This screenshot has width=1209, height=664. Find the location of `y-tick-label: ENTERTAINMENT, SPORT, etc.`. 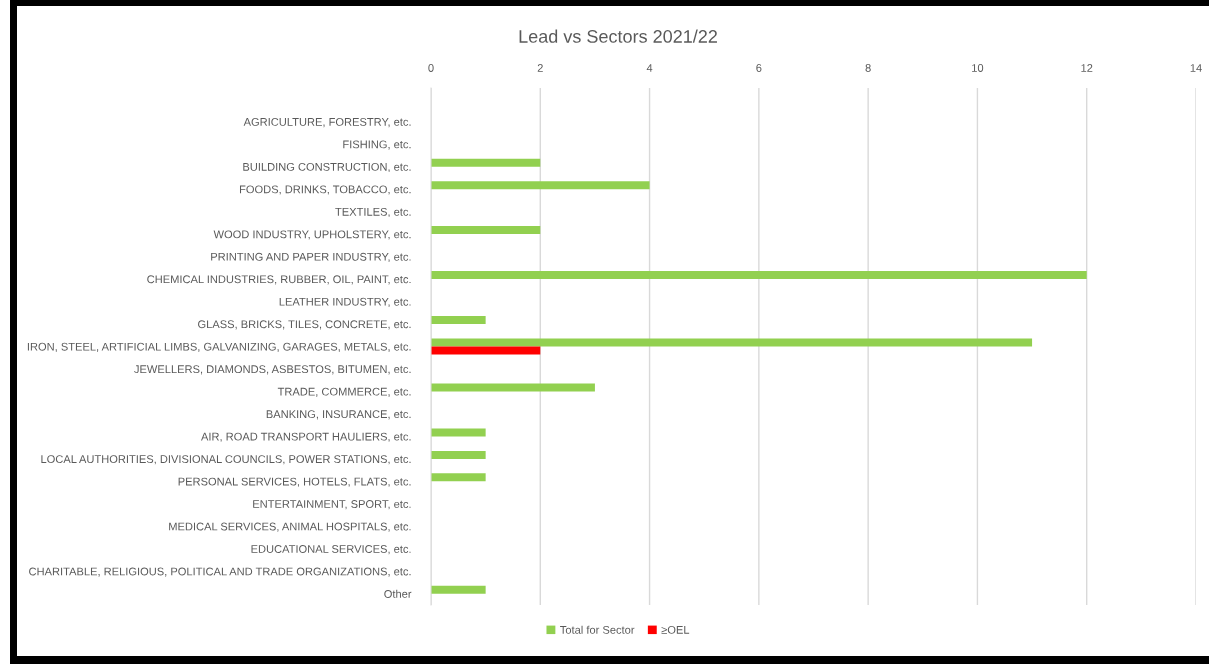

y-tick-label: ENTERTAINMENT, SPORT, etc. is located at coordinates (332, 505).